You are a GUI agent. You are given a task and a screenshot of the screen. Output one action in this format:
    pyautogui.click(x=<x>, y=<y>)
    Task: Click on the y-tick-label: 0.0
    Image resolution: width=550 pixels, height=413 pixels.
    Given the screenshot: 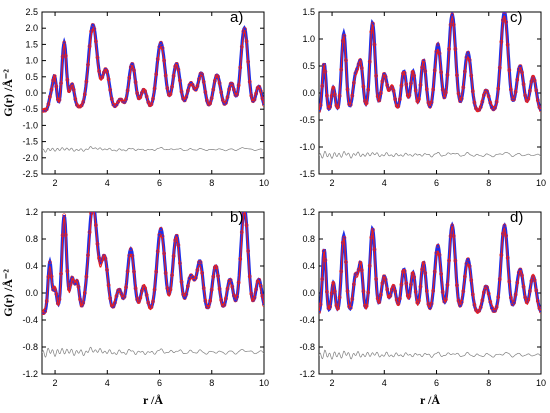 What is the action you would take?
    pyautogui.click(x=31, y=293)
    